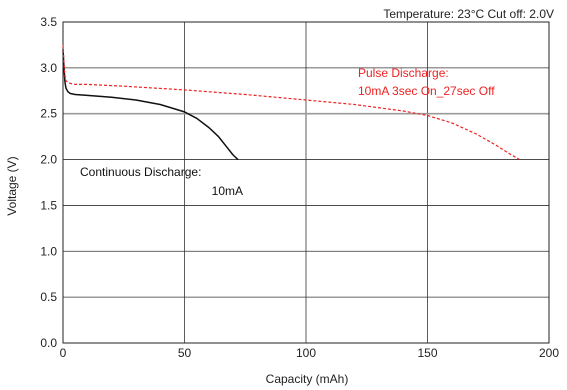  Describe the element at coordinates (63, 353) in the screenshot. I see `x-tick-label-0: 0` at that location.